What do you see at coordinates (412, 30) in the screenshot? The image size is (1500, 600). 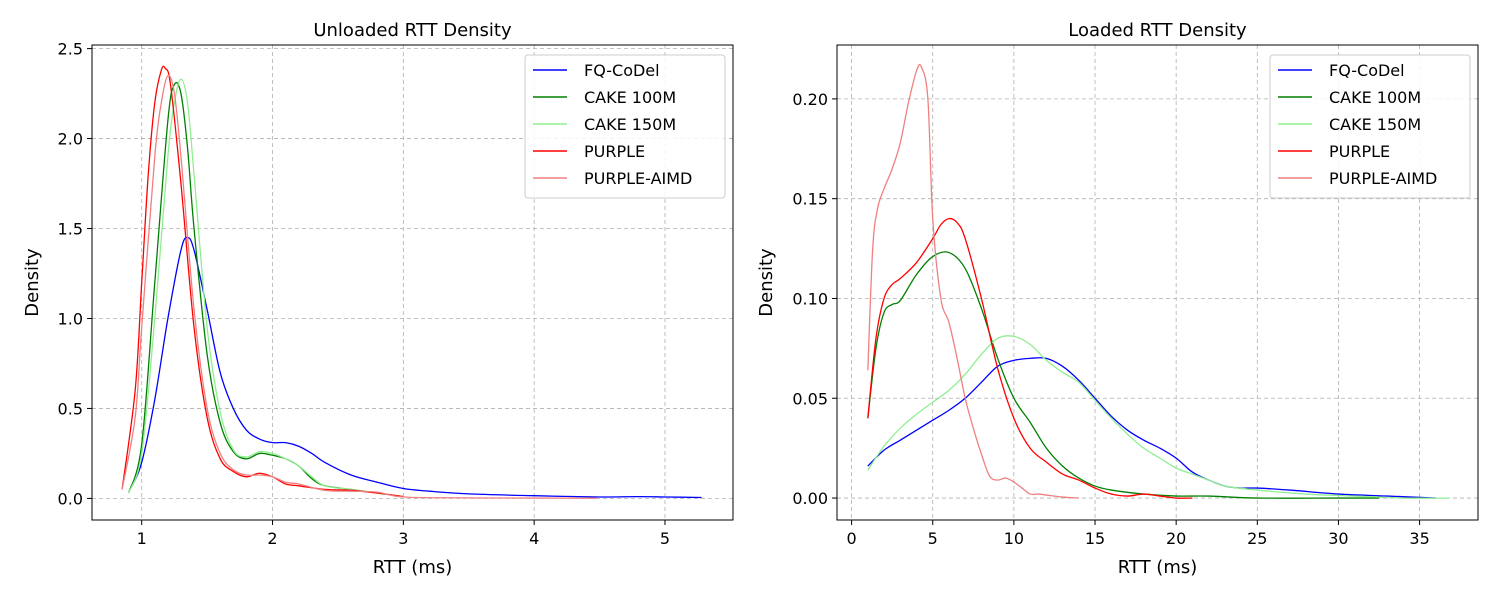 I see `chart-title: Unloaded RTT Density` at bounding box center [412, 30].